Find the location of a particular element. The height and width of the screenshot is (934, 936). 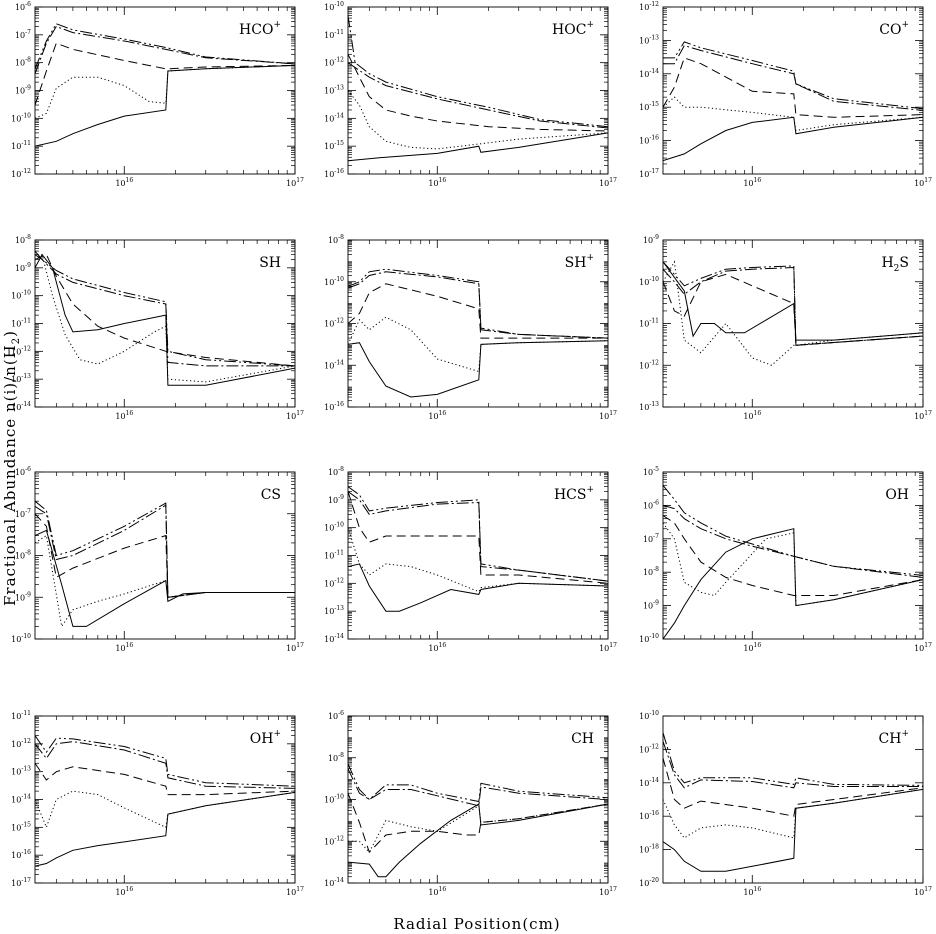

panel-title: CH is located at coordinates (582, 739).